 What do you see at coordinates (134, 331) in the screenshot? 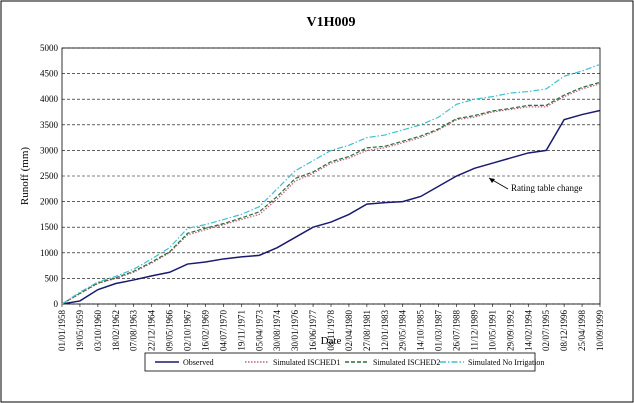
I see `x-tick-label: 07/08/1963` at bounding box center [134, 331].